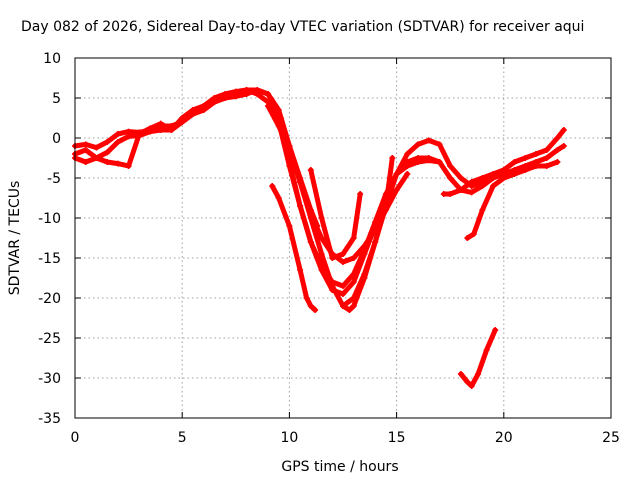 The width and height of the screenshot is (640, 480). Describe the element at coordinates (49, 299) in the screenshot. I see `y-tick-label: -20` at that location.